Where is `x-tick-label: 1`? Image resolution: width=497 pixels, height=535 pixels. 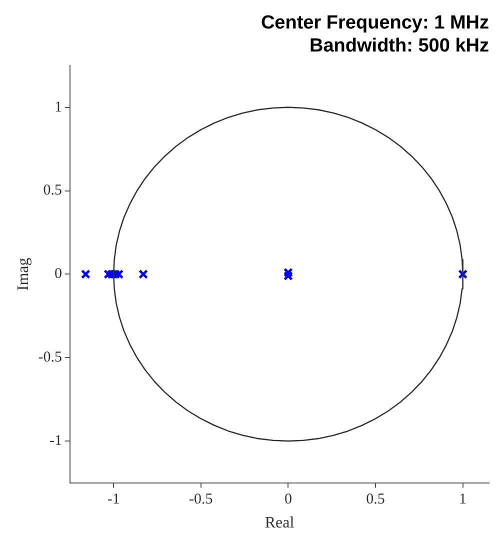
x-tick-label: 1 is located at coordinates (463, 500).